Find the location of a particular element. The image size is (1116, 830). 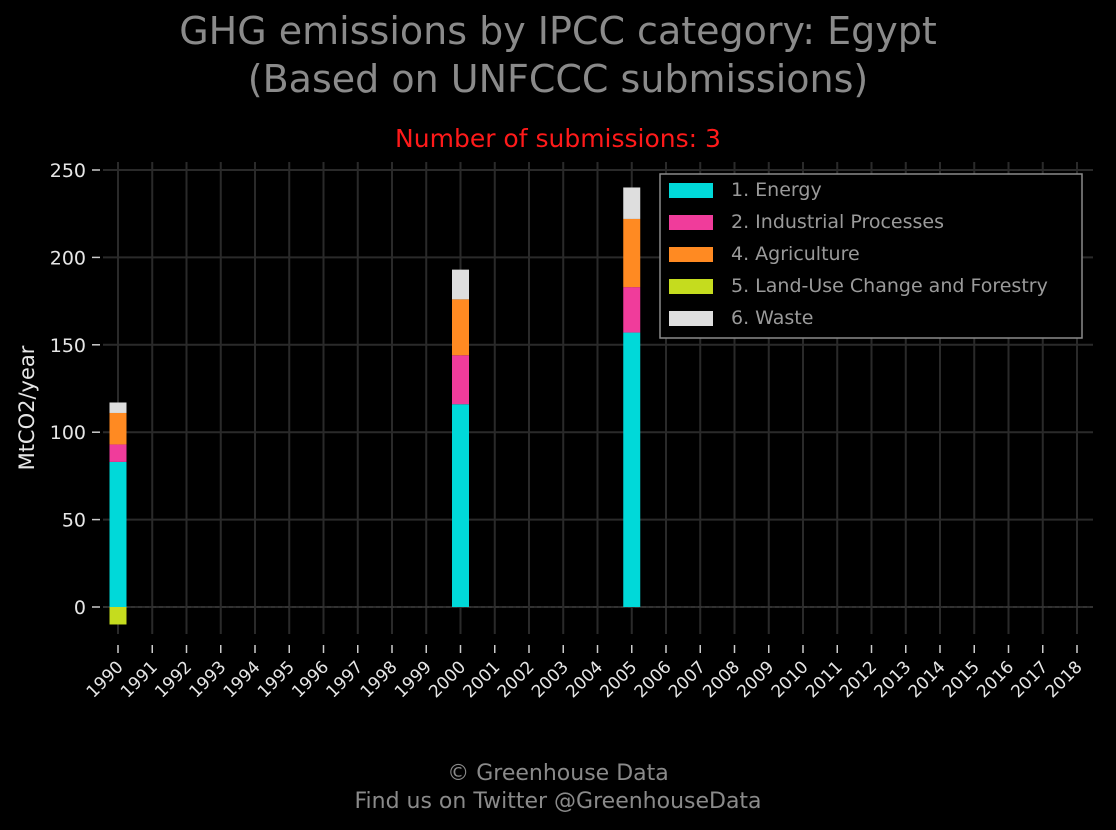

x-tick-label: 2010 is located at coordinates (790, 679).